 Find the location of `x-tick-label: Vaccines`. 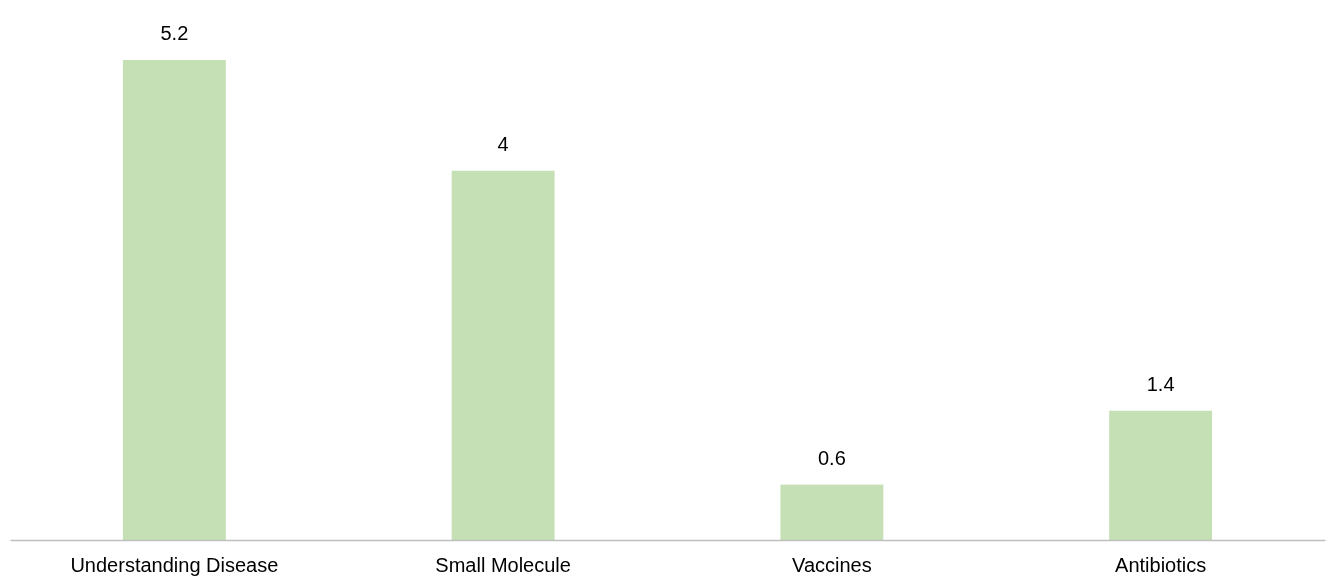

x-tick-label: Vaccines is located at coordinates (832, 565).